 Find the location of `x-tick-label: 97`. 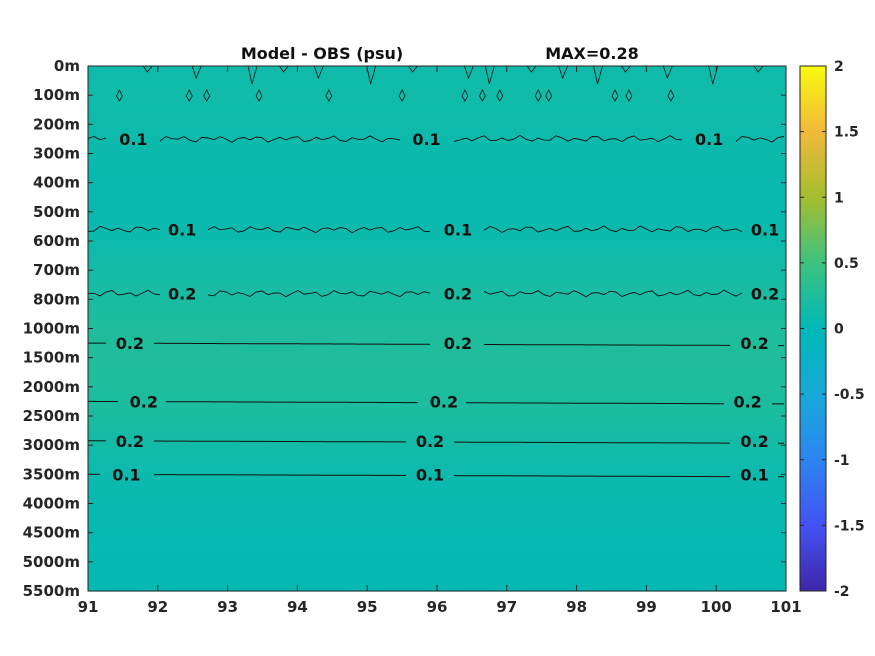

x-tick-label: 97 is located at coordinates (506, 607).